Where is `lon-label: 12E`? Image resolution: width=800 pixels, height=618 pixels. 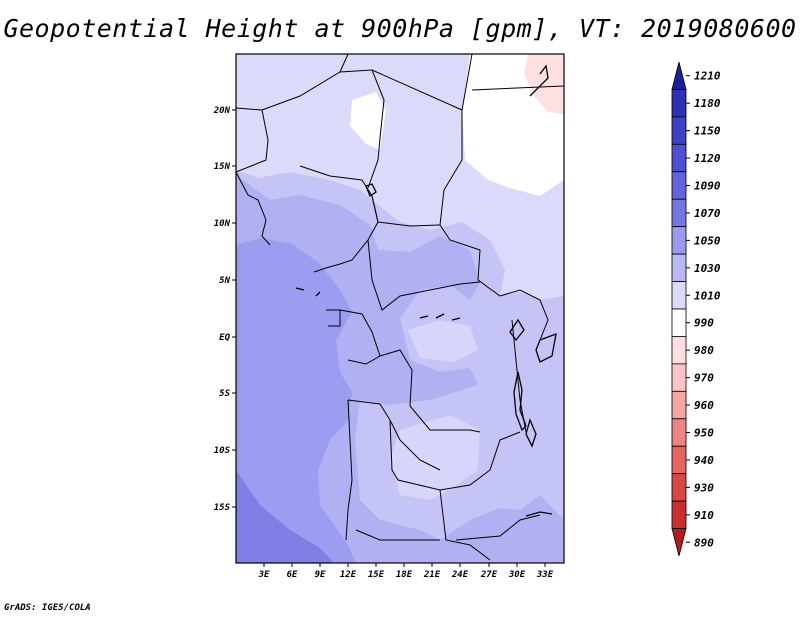
lon-label: 12E is located at coordinates (348, 575).